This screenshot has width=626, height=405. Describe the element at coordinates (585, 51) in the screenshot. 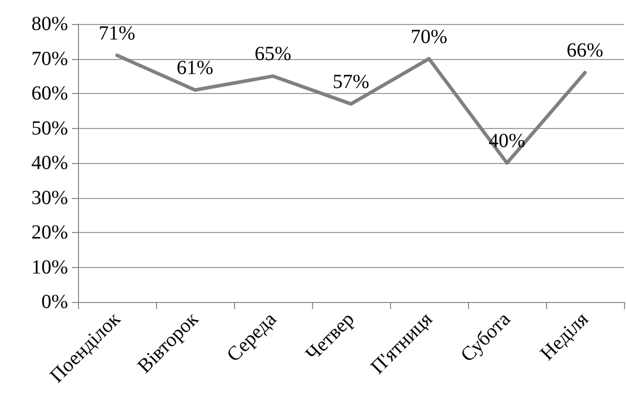

I see `data-label: 66%` at that location.